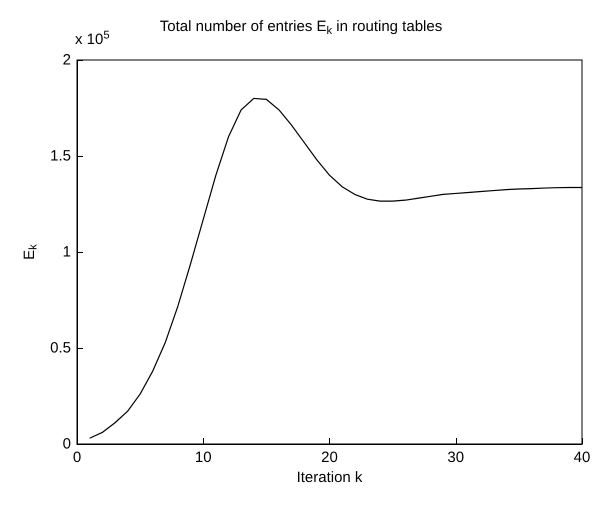 This screenshot has height=507, width=602. Describe the element at coordinates (60, 156) in the screenshot. I see `y-tick-label: 1.5` at that location.